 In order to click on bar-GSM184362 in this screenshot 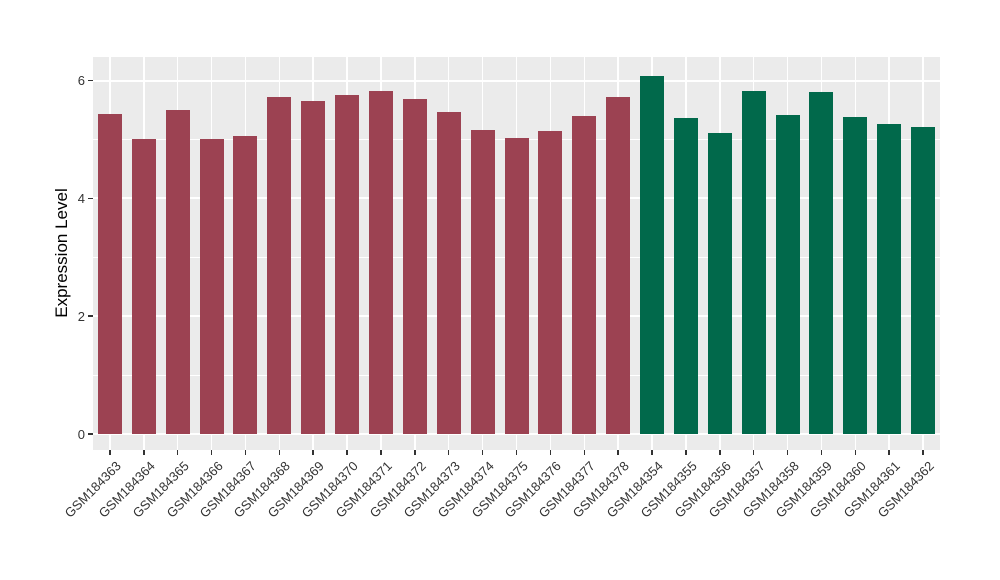, I will do `click(923, 280)`.